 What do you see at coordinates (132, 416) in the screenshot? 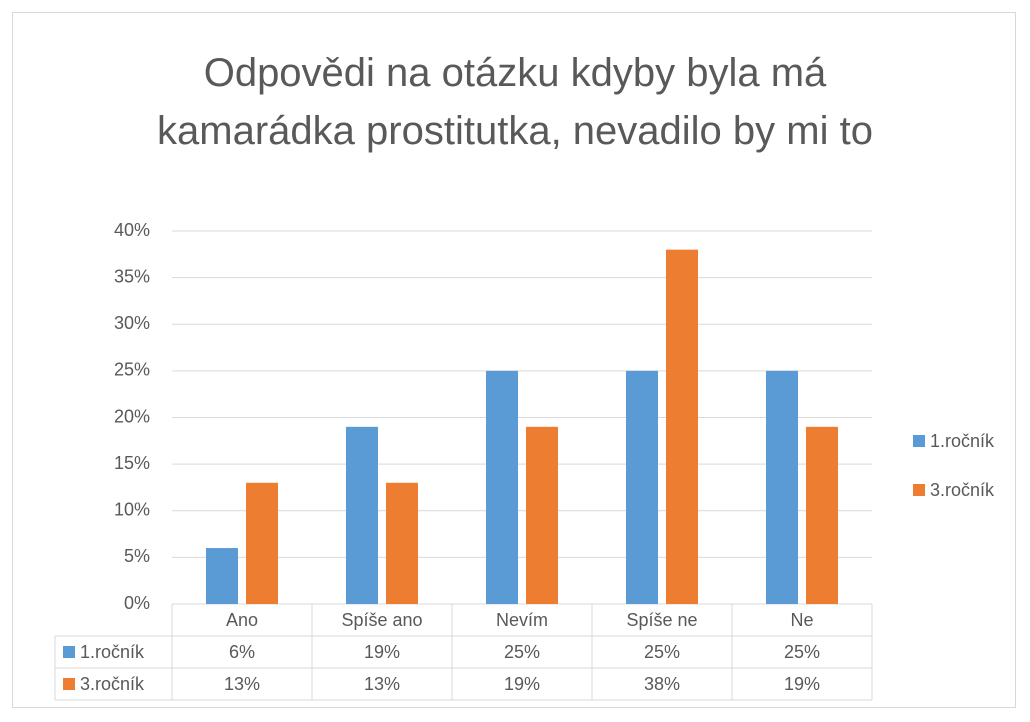
I see `y-tick-label: 20%` at bounding box center [132, 416].